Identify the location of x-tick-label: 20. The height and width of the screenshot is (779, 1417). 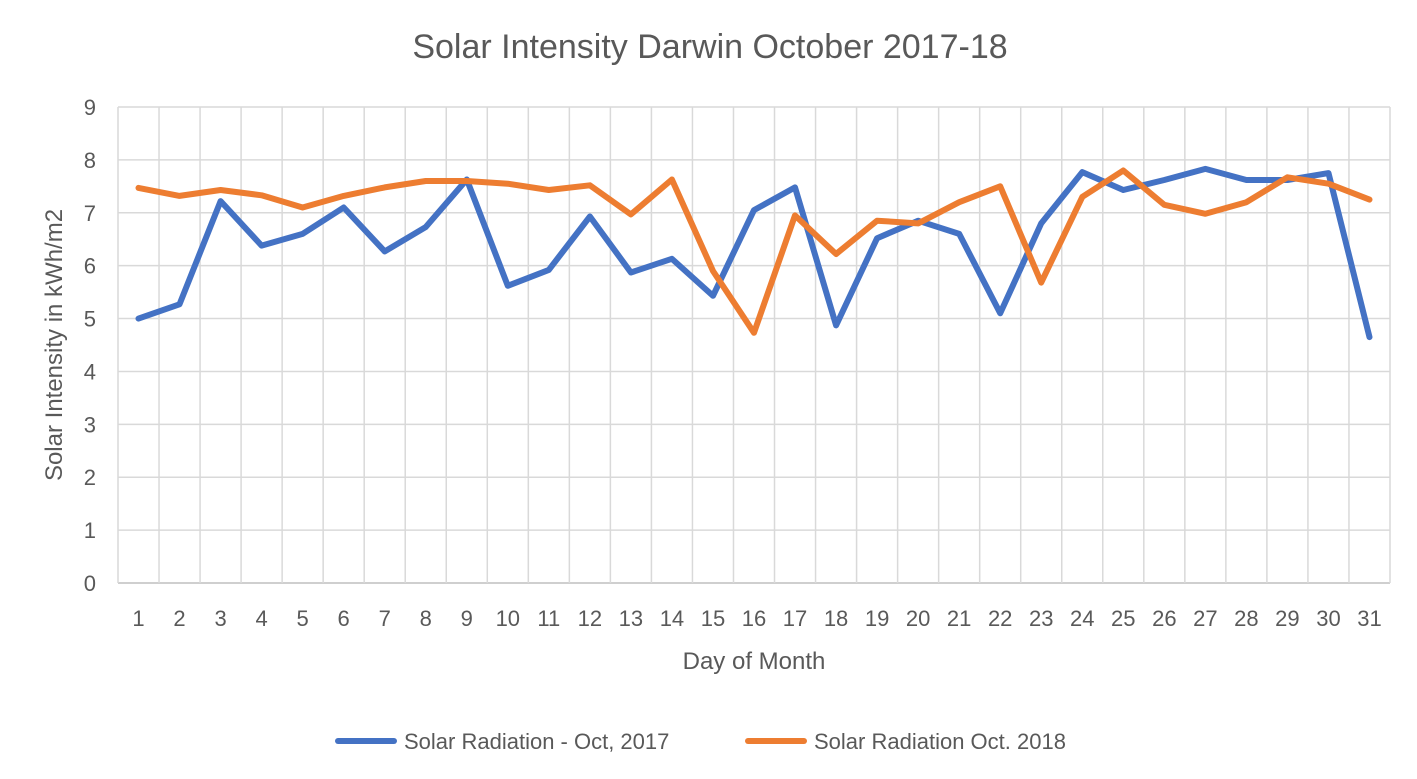
(918, 618).